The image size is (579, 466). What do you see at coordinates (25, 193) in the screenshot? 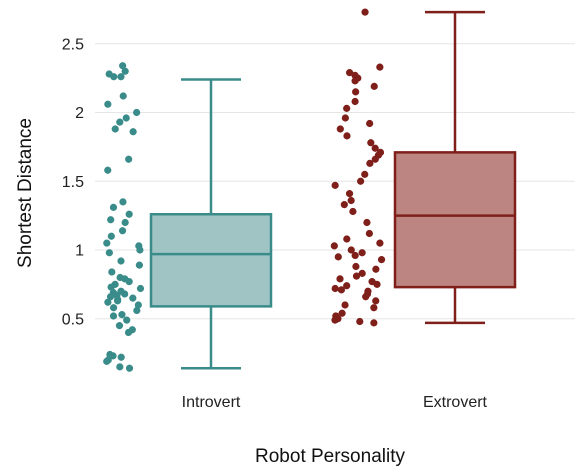
I see `y-axis-title: Shortest Distance` at bounding box center [25, 193].